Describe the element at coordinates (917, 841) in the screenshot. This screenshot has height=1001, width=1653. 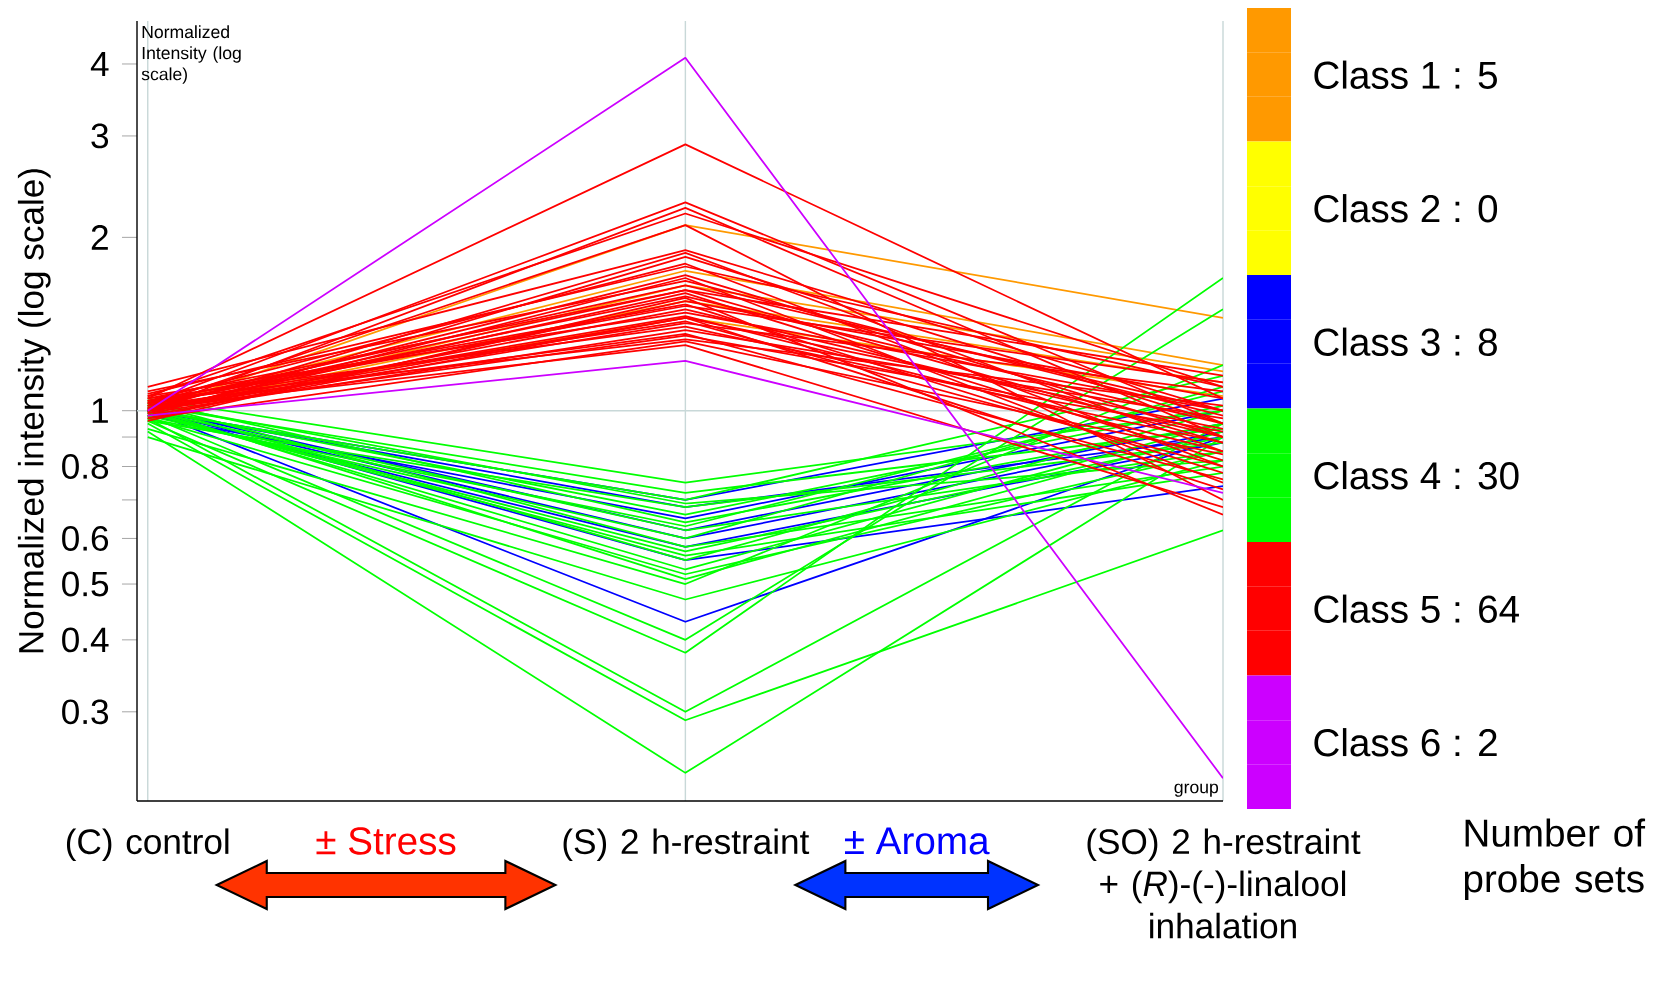
I see `text: ± Aroma` at that location.